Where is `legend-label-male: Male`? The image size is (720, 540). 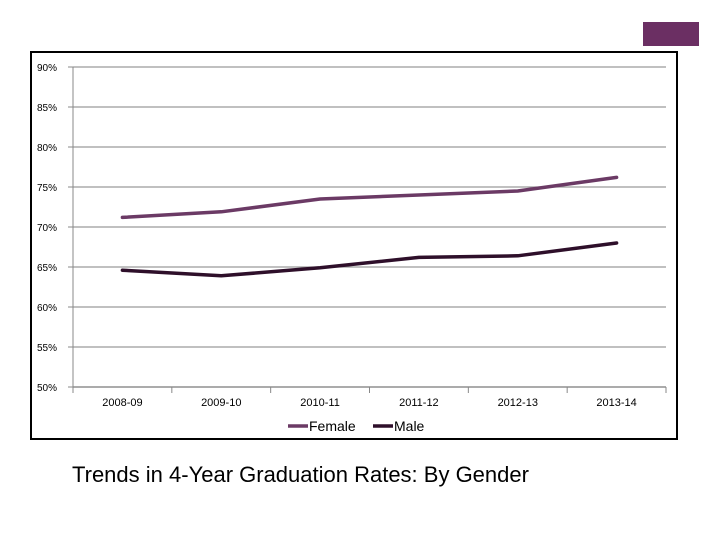 legend-label-male: Male is located at coordinates (409, 426).